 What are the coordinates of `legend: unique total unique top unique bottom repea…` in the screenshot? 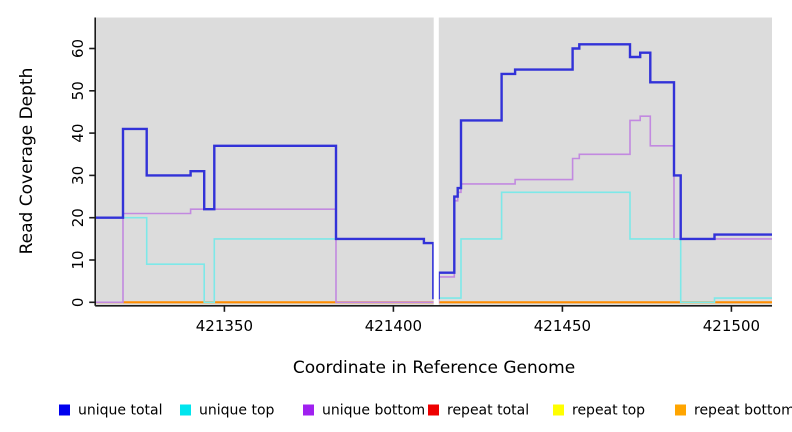 It's located at (425, 411).